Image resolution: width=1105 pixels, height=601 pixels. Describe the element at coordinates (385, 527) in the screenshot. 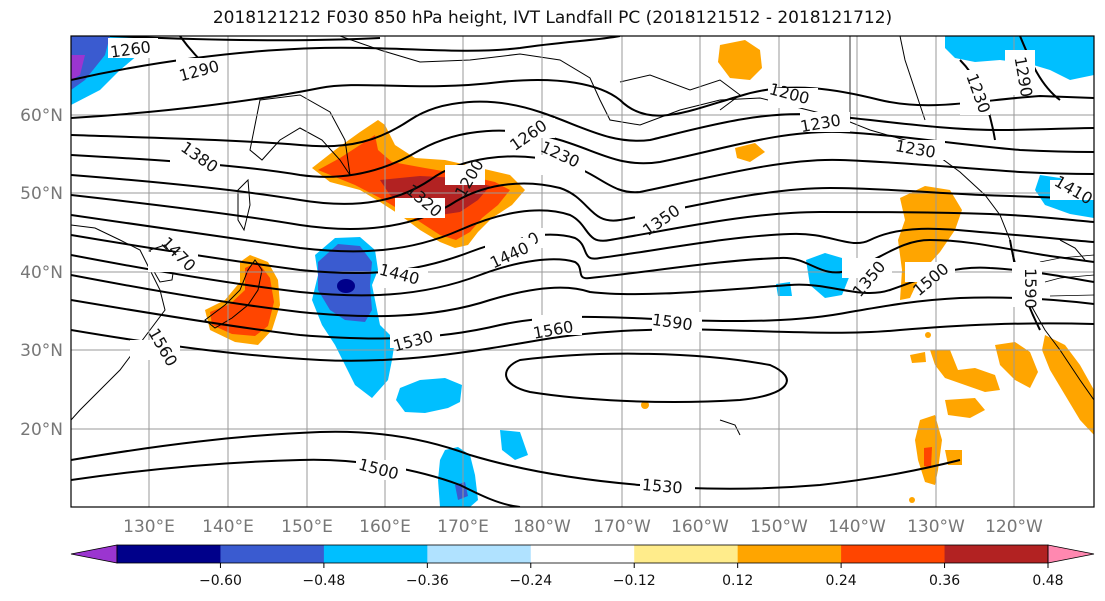

I see `lon-label: 160°E` at that location.